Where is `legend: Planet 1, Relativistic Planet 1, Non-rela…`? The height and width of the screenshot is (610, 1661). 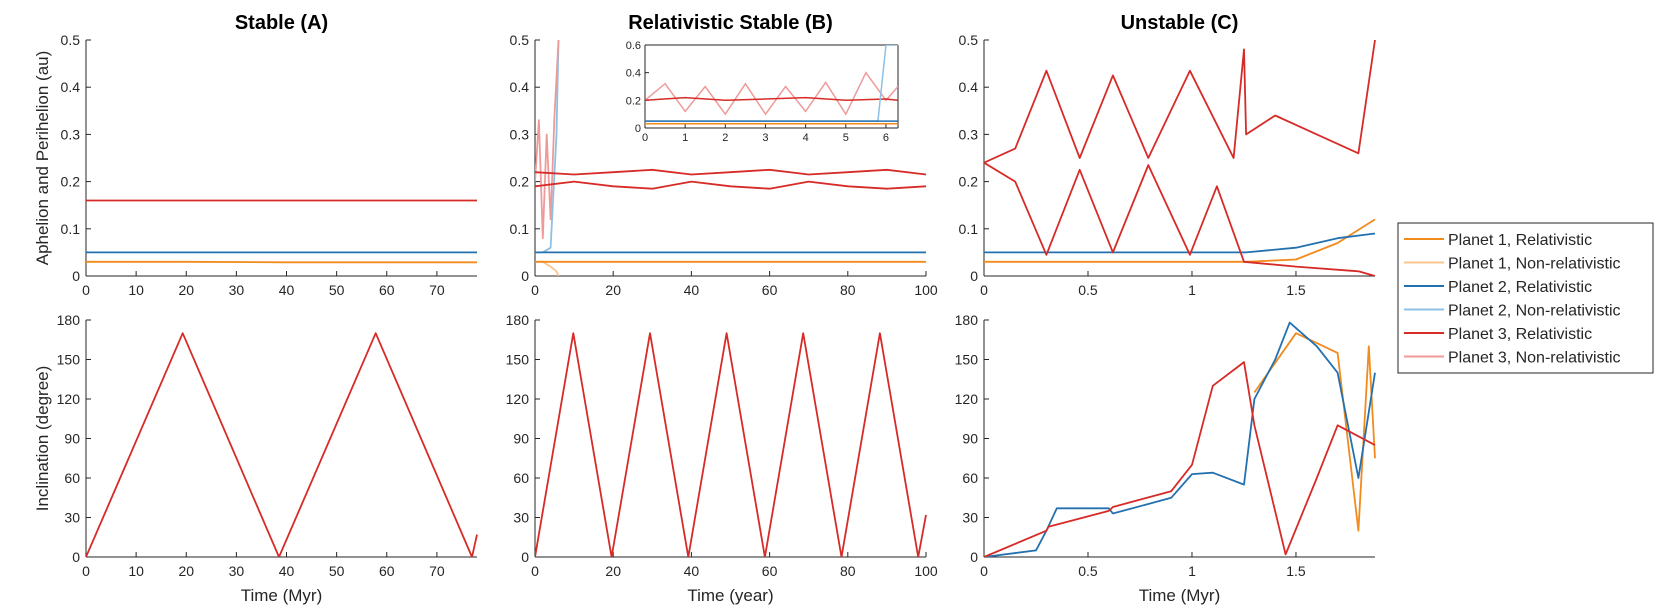 legend: Planet 1, Relativistic Planet 1, Non-rela… is located at coordinates (1525, 298).